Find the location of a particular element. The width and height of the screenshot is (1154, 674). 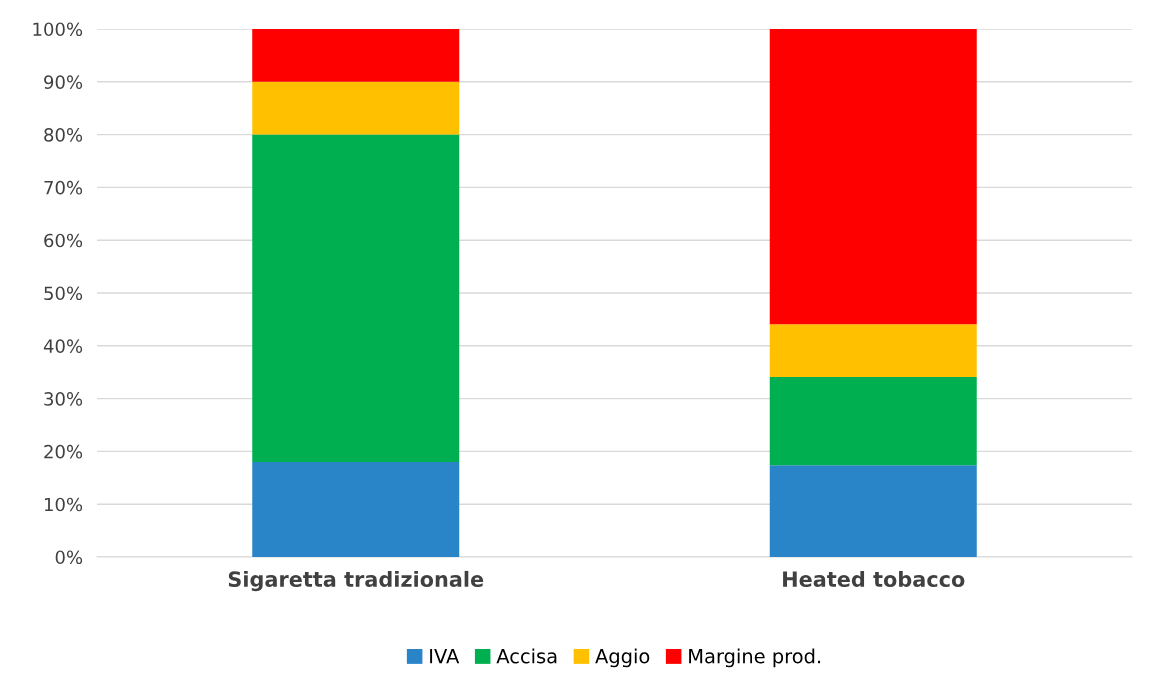

y-tick-label: 90% is located at coordinates (63, 82).